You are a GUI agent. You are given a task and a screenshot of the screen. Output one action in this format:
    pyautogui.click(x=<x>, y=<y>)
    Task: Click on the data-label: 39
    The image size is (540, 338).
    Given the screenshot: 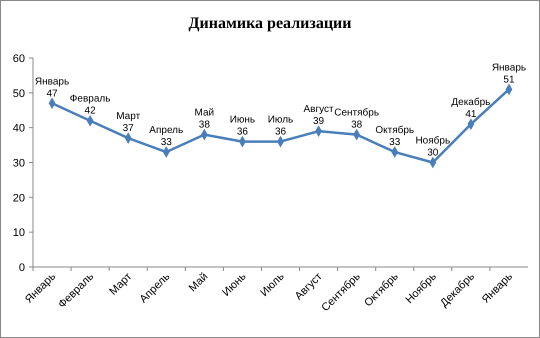 What is the action you would take?
    pyautogui.click(x=319, y=122)
    